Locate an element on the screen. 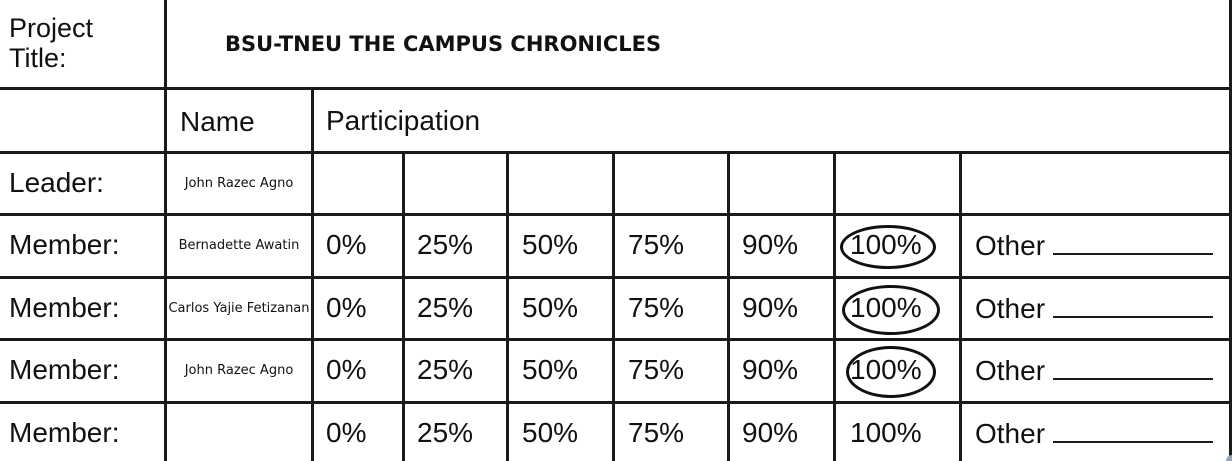 This screenshot has height=461, width=1232. project-title-value: BSU-TNEU THE CAMPUS CHRONICLES is located at coordinates (443, 44).